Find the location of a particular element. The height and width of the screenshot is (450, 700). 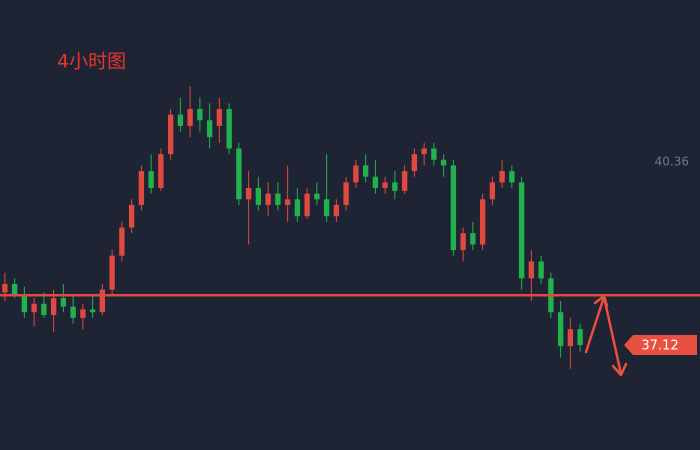

price-tag-label: 37.12 is located at coordinates (659, 345).